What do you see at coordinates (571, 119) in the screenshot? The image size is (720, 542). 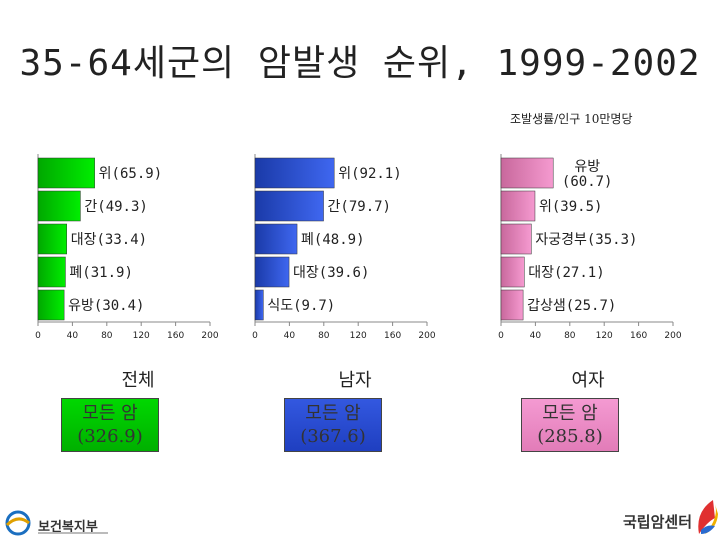 I see `unit-note: 조발생률/인구 10만명당` at bounding box center [571, 119].